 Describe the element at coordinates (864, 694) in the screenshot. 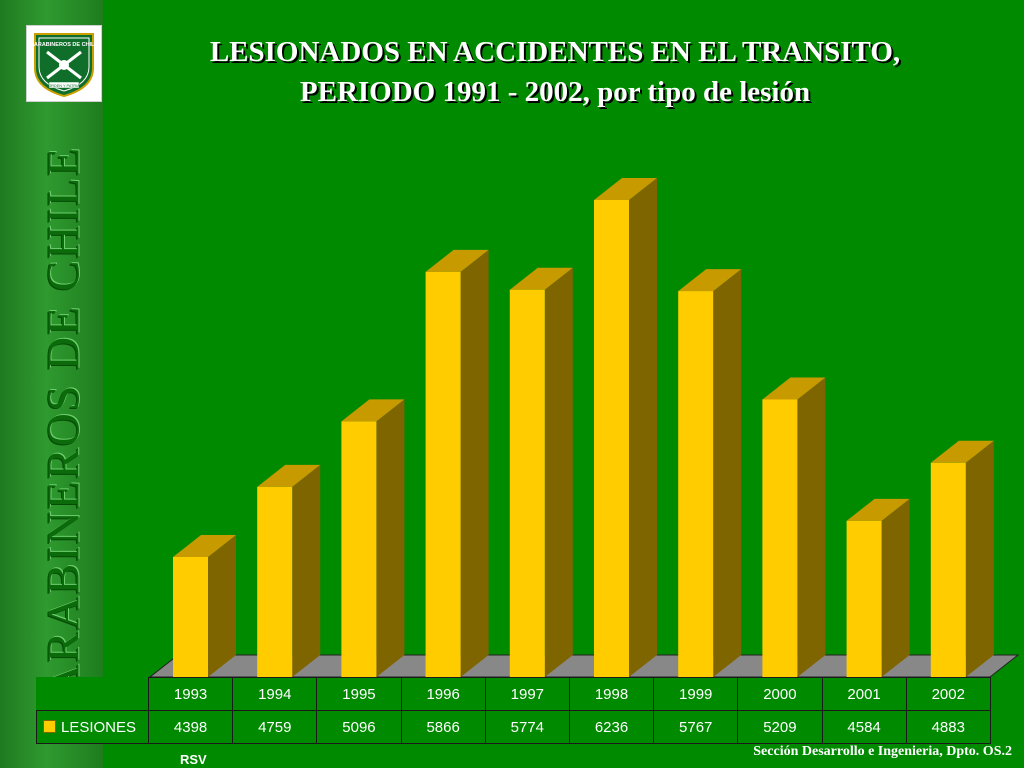

I see `tick-label-2001: 2001` at that location.